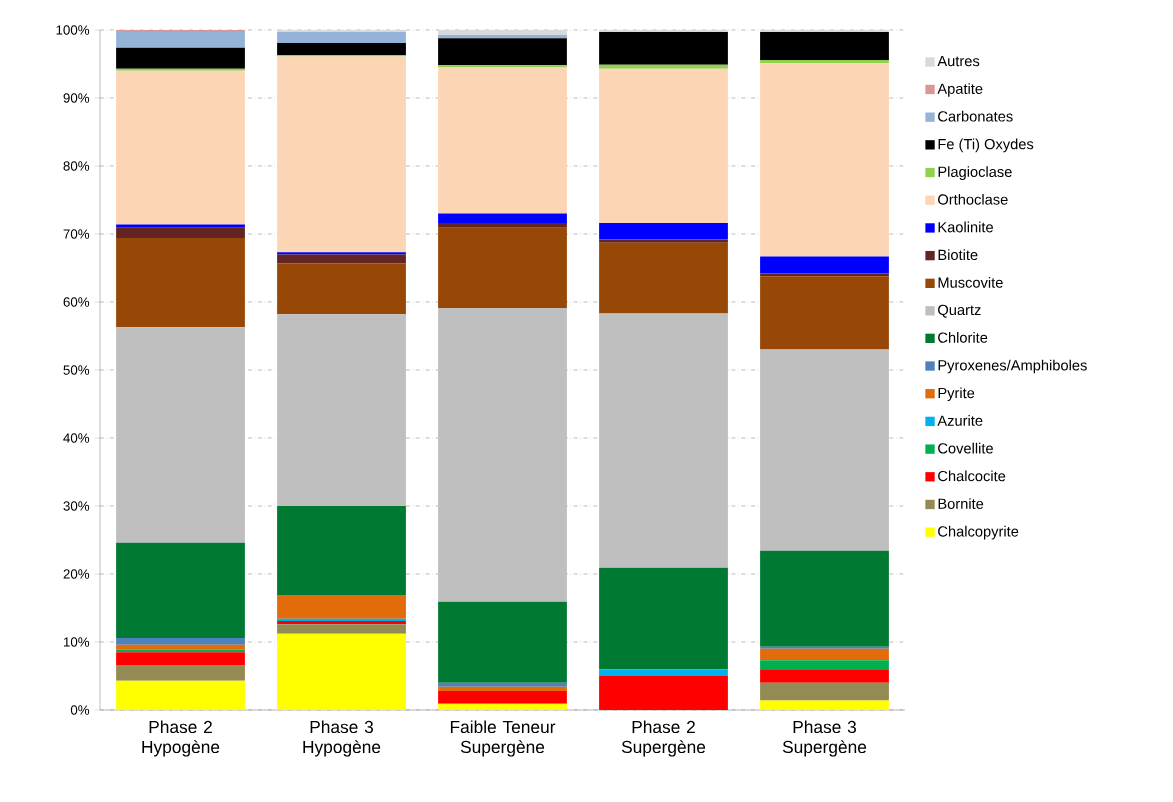  I want to click on legend-label: Autres, so click(958, 61).